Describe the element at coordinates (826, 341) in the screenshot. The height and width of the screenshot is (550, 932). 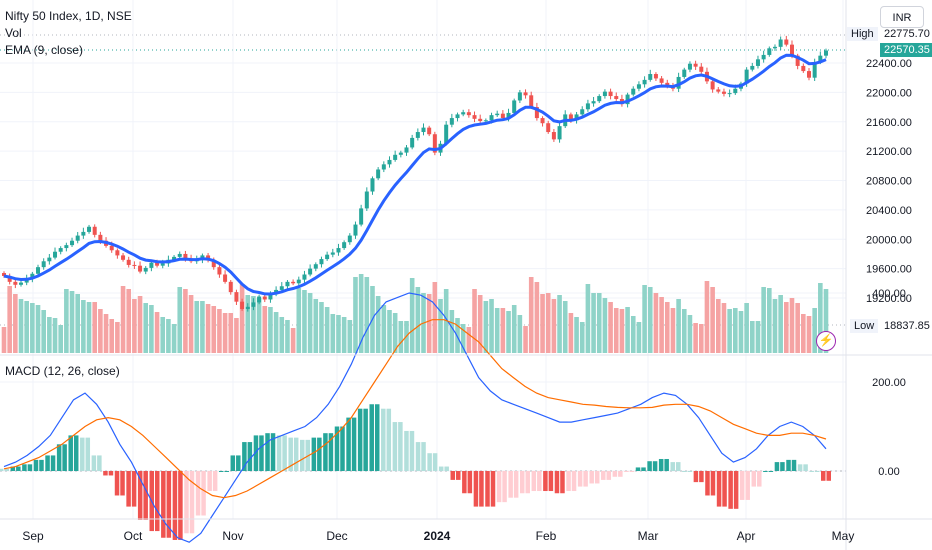
I see `lightning-icon: ⚡` at that location.